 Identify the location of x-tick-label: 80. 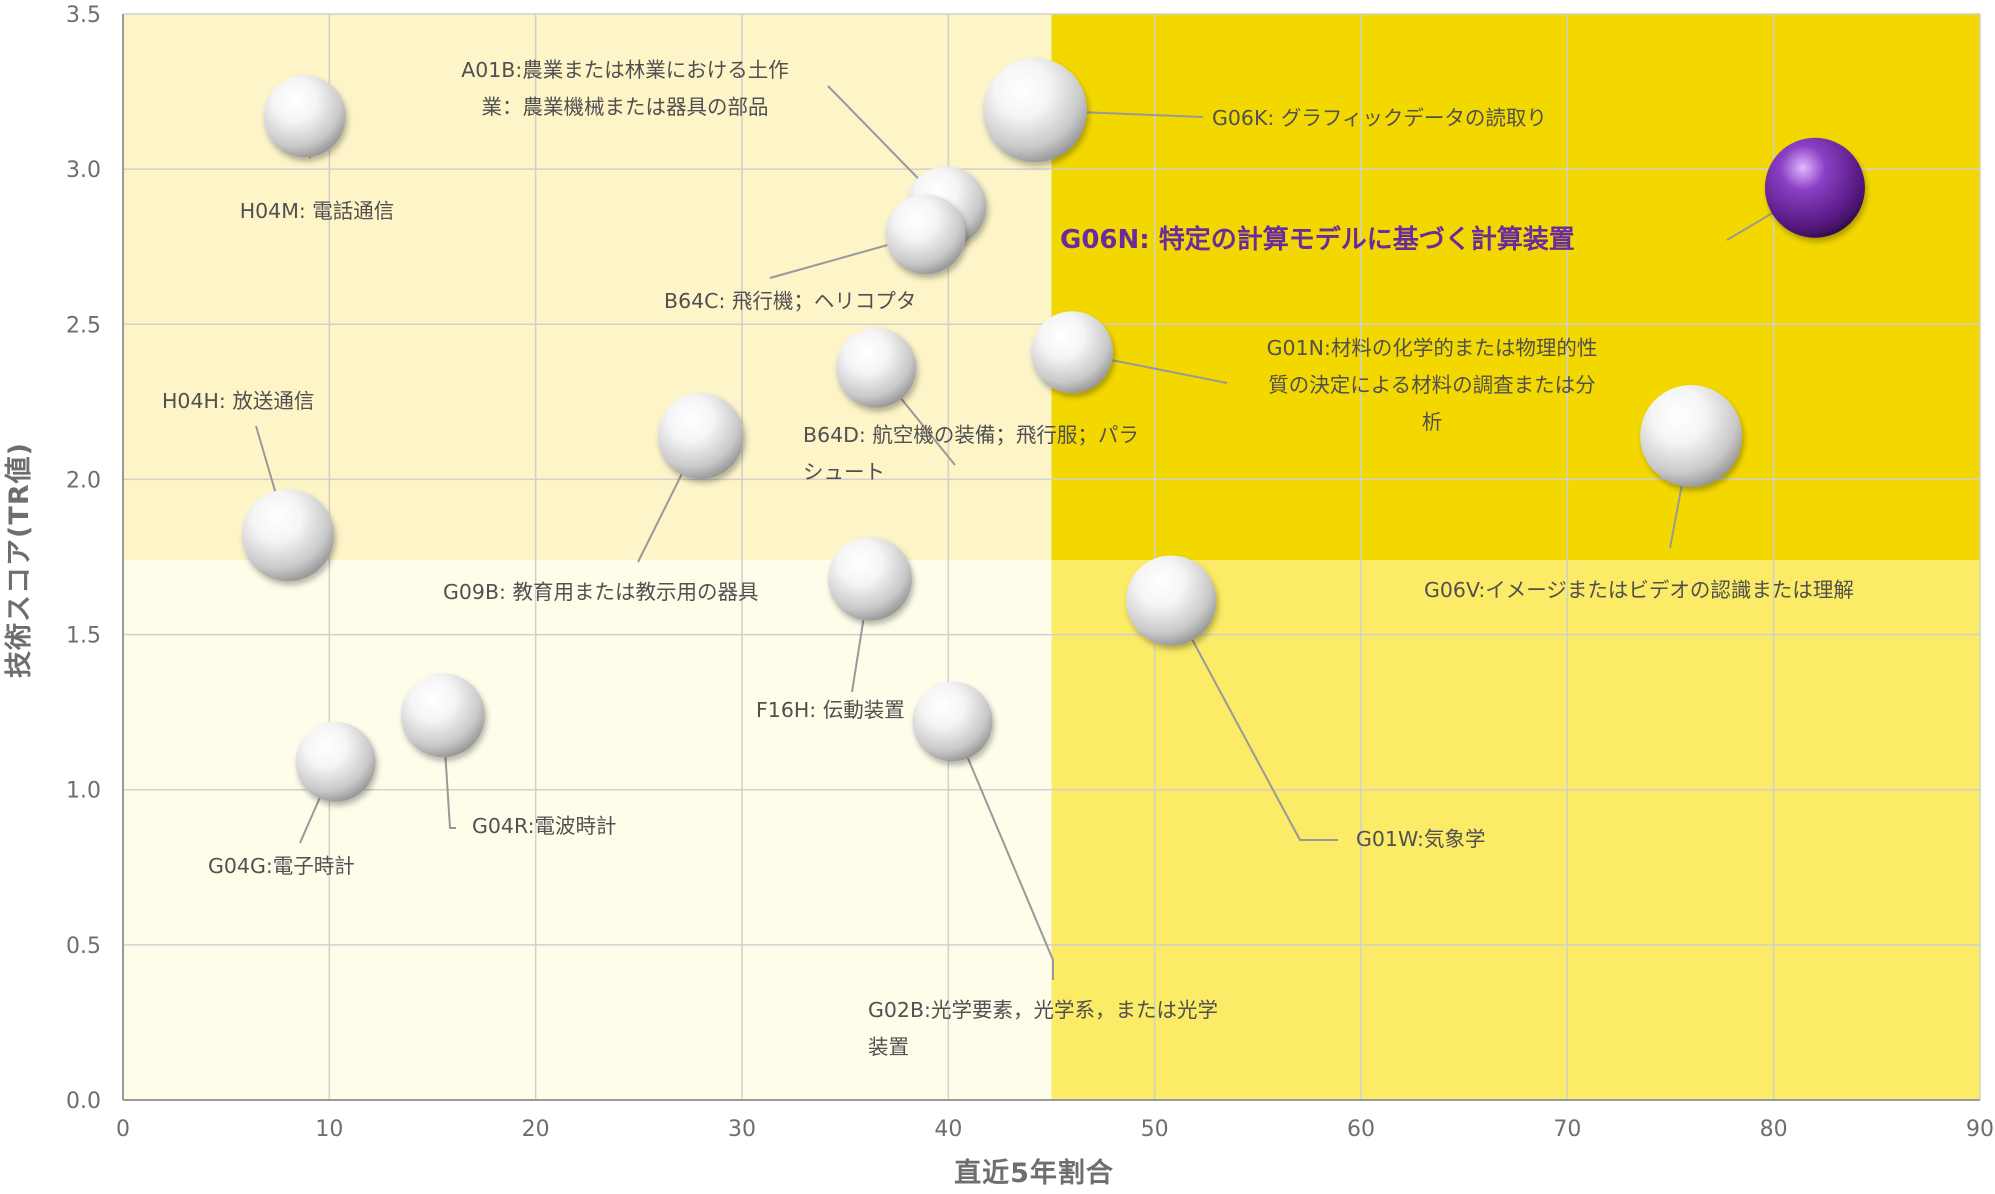
(1774, 1129).